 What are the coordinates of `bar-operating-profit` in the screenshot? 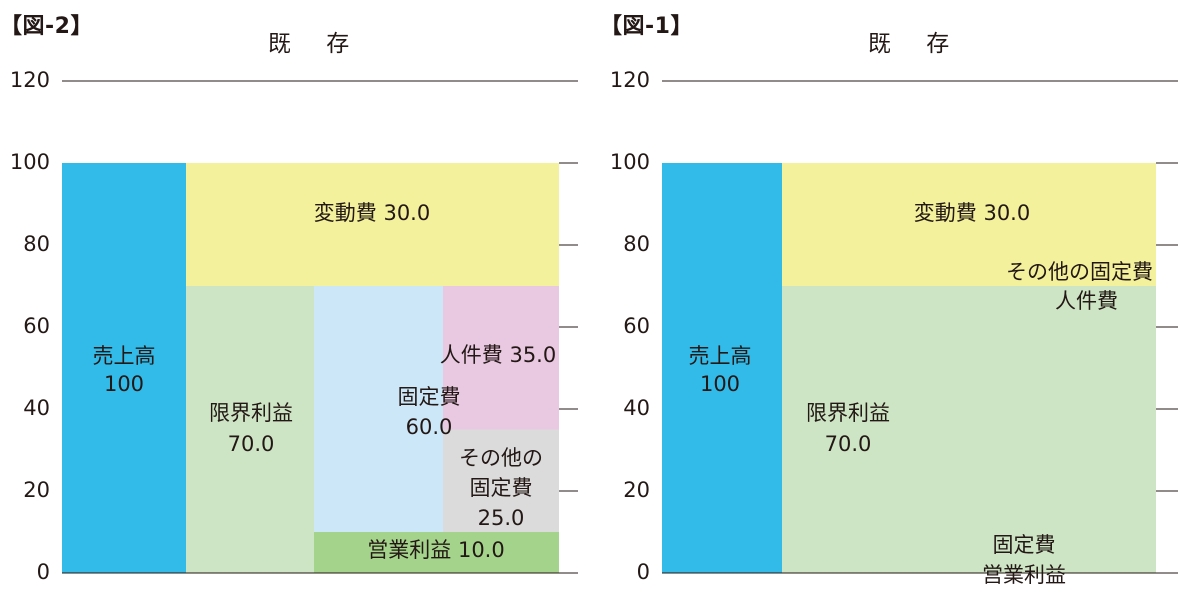 It's located at (436, 552).